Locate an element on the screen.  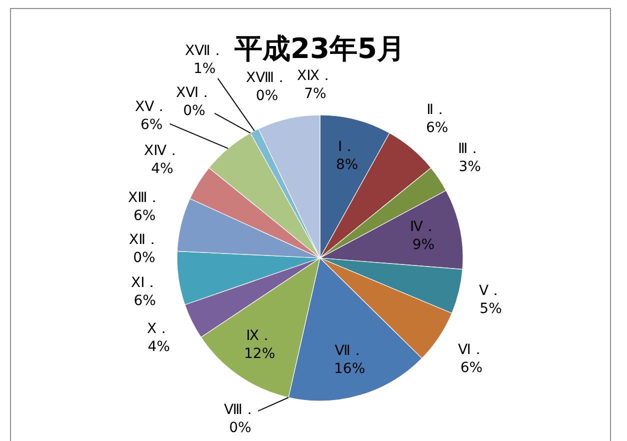
slice-label: Ⅲ． is located at coordinates (470, 149).